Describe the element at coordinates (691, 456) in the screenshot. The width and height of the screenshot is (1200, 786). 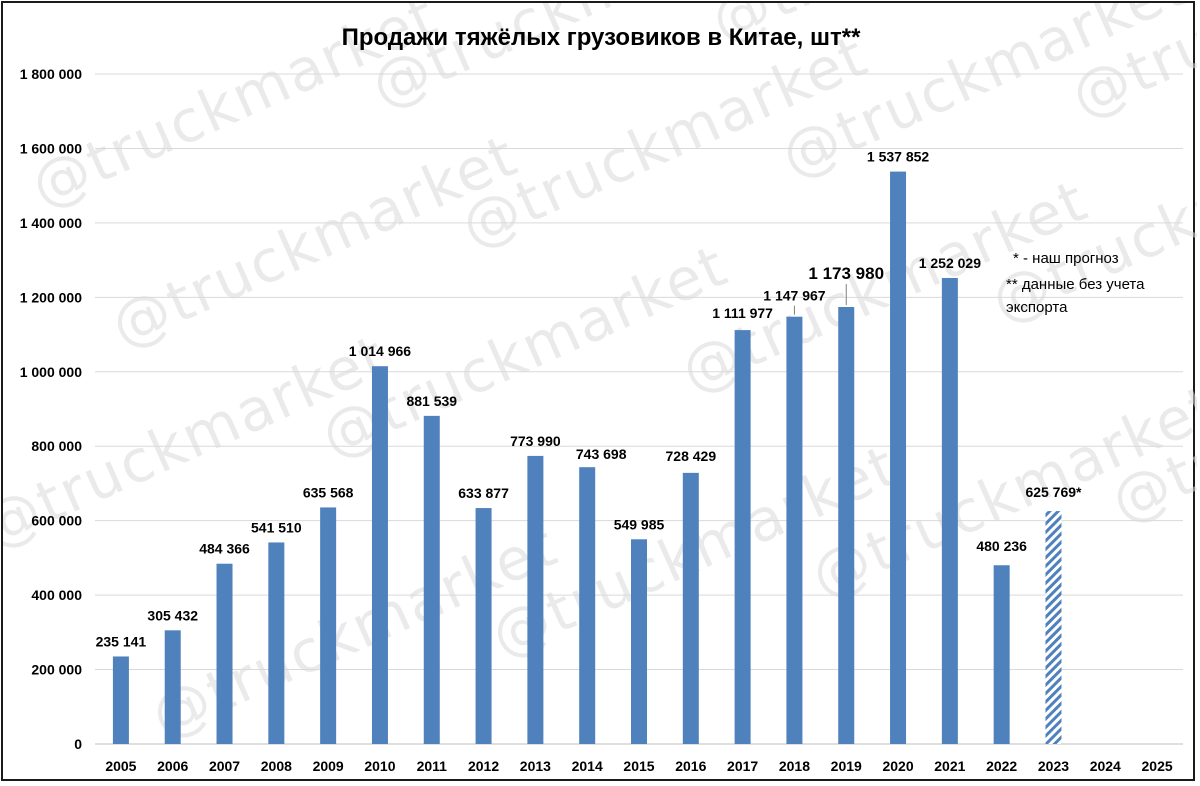
I see `data-label: 728 429` at that location.